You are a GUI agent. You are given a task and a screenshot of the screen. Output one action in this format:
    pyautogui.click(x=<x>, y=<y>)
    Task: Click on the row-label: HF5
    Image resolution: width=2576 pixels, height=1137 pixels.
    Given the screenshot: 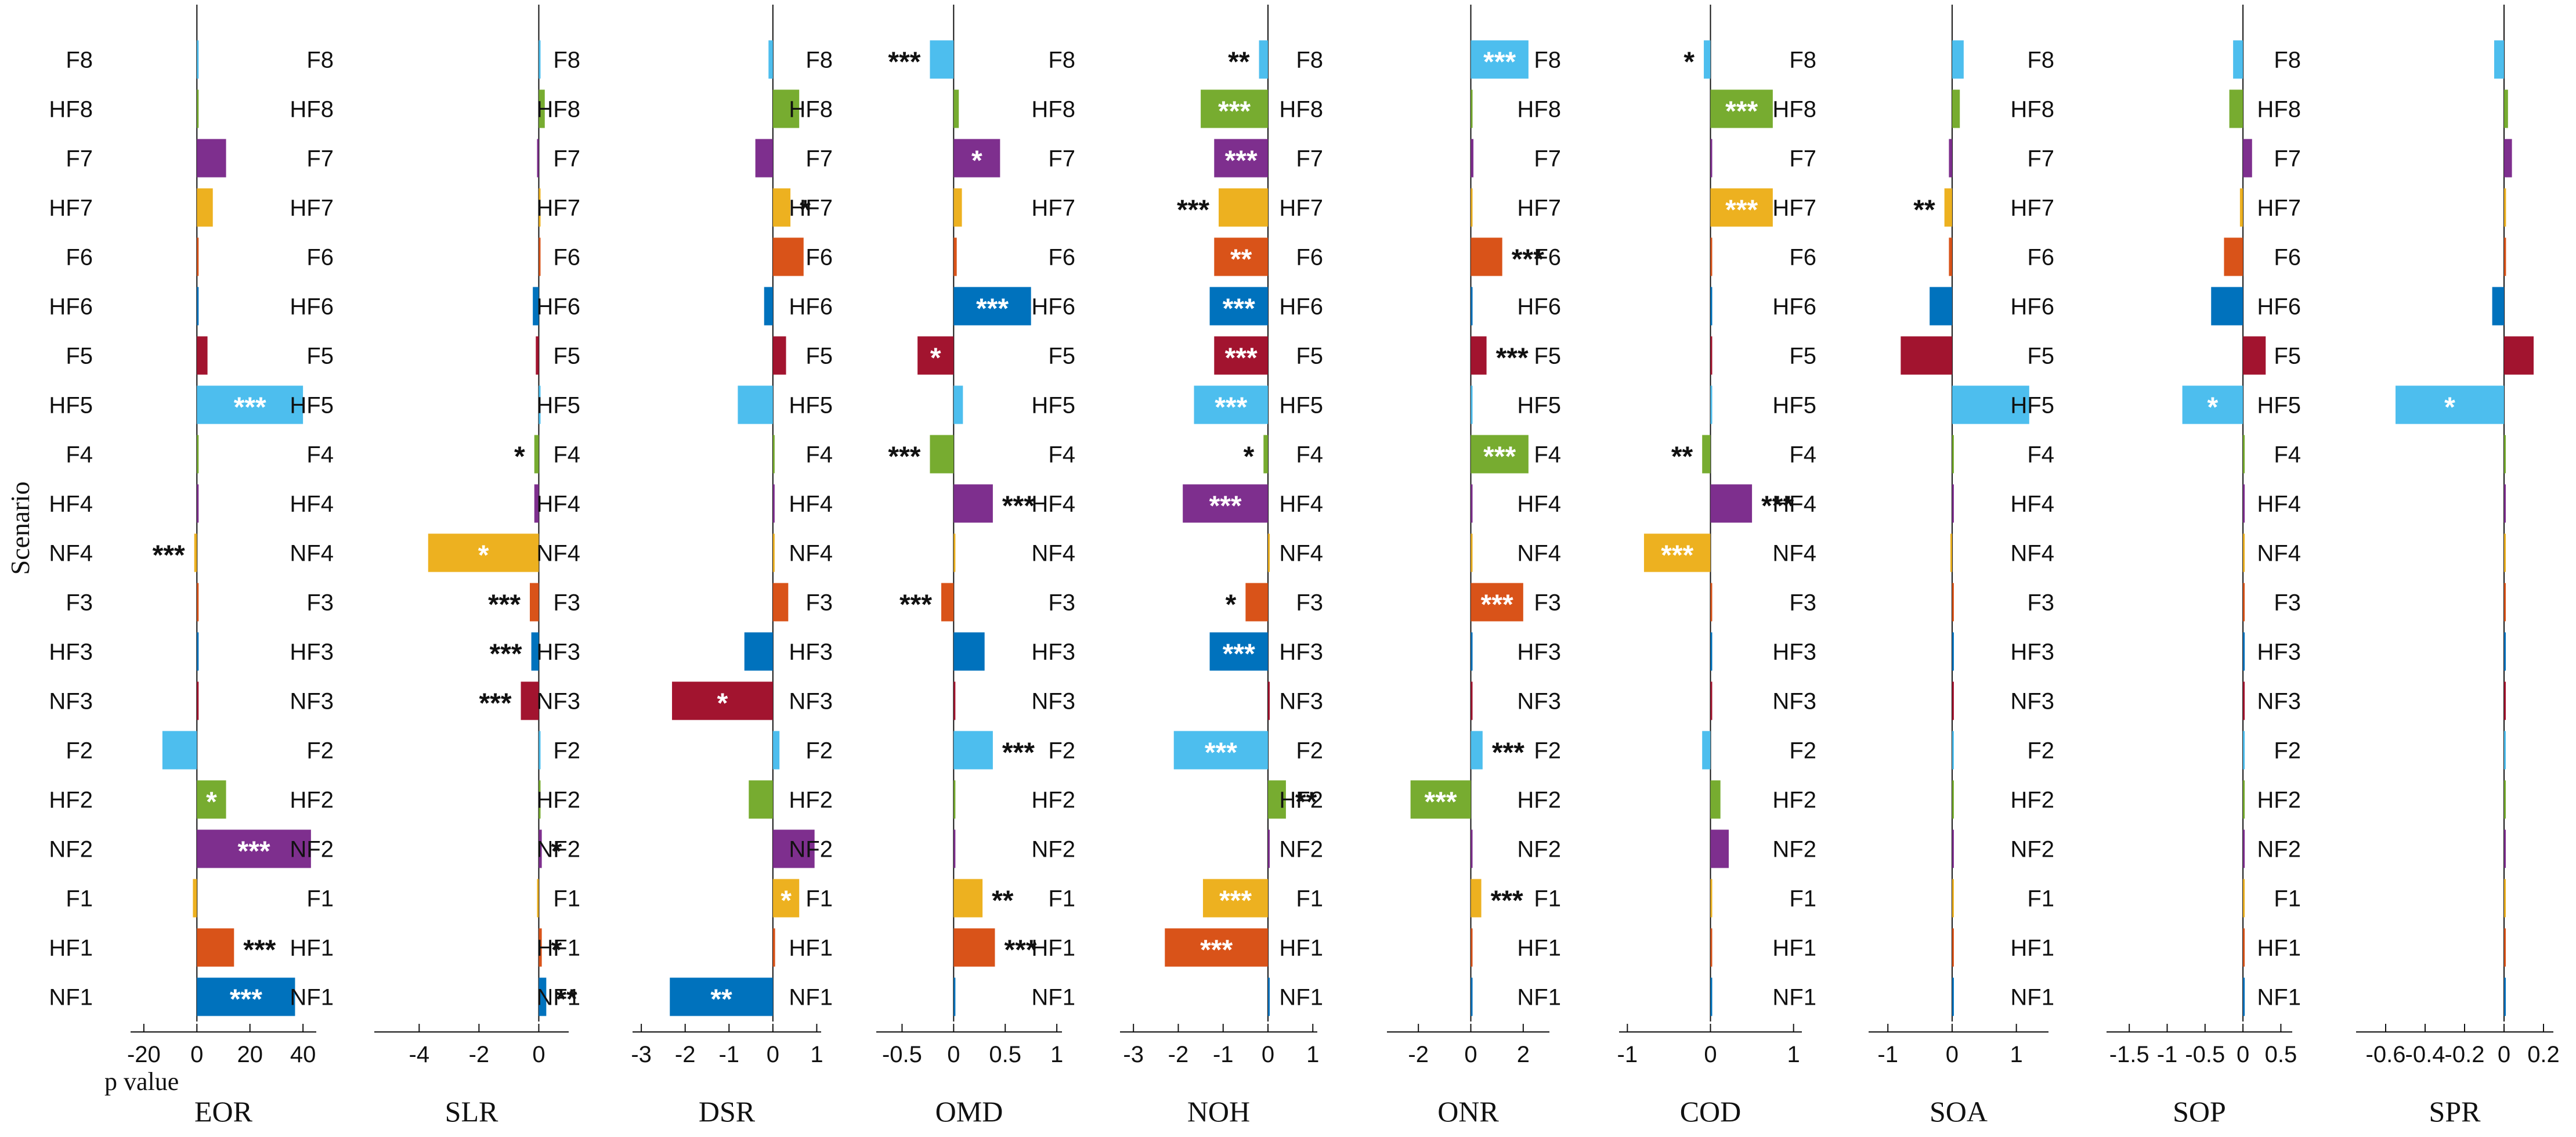 What is the action you would take?
    pyautogui.click(x=811, y=405)
    